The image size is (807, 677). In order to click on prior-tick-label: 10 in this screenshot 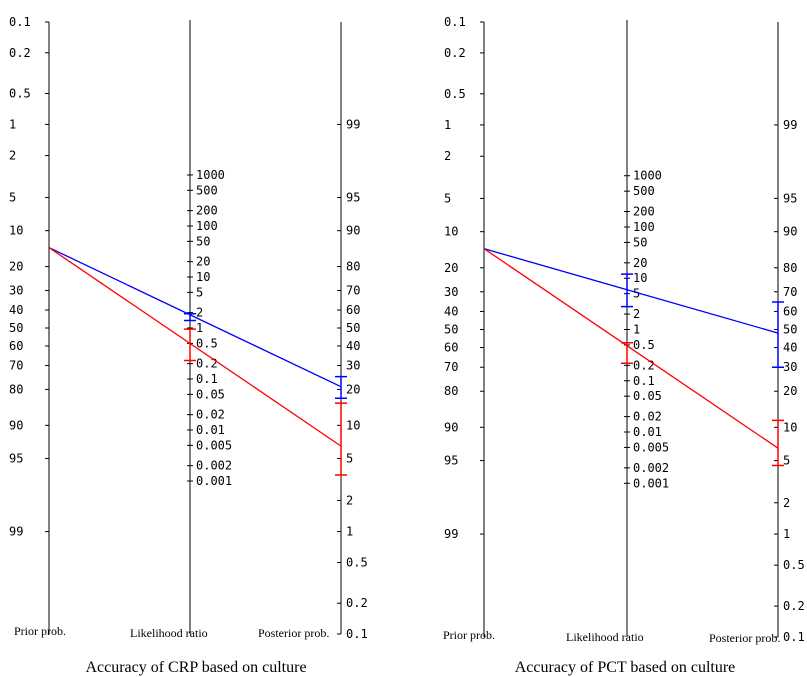, I will do `click(451, 232)`.